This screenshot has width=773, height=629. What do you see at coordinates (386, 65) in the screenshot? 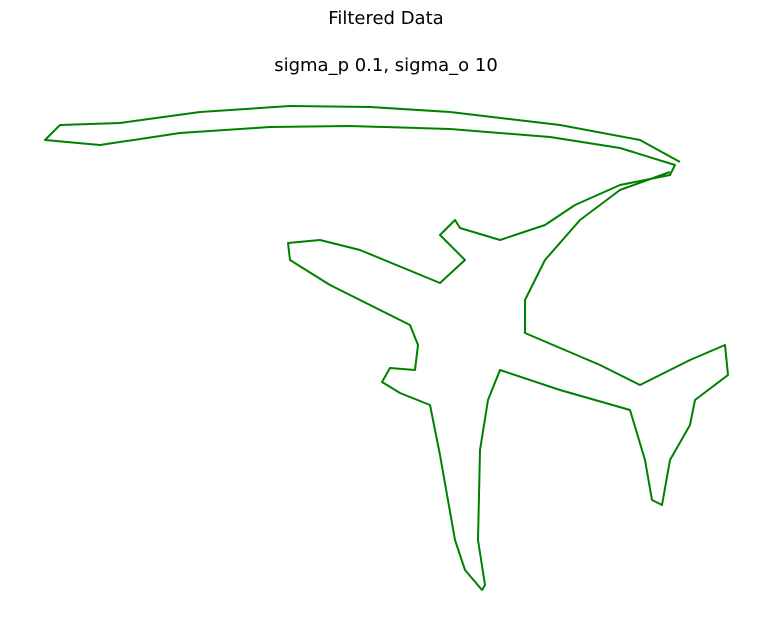
I see `chart-subtitle: sigma_p 0.1, sigma_o 10` at bounding box center [386, 65].